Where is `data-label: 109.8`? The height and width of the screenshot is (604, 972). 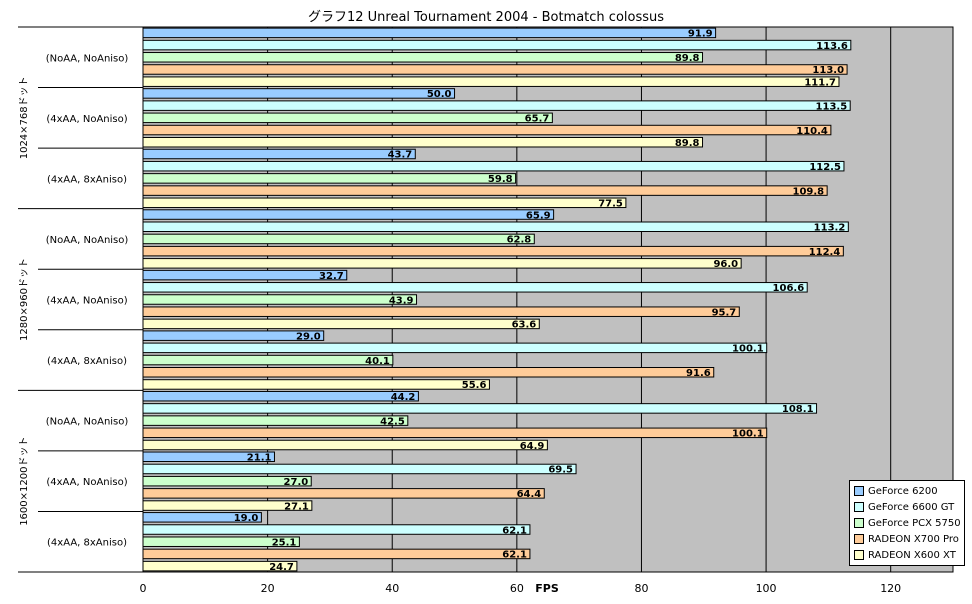
data-label: 109.8 is located at coordinates (808, 191).